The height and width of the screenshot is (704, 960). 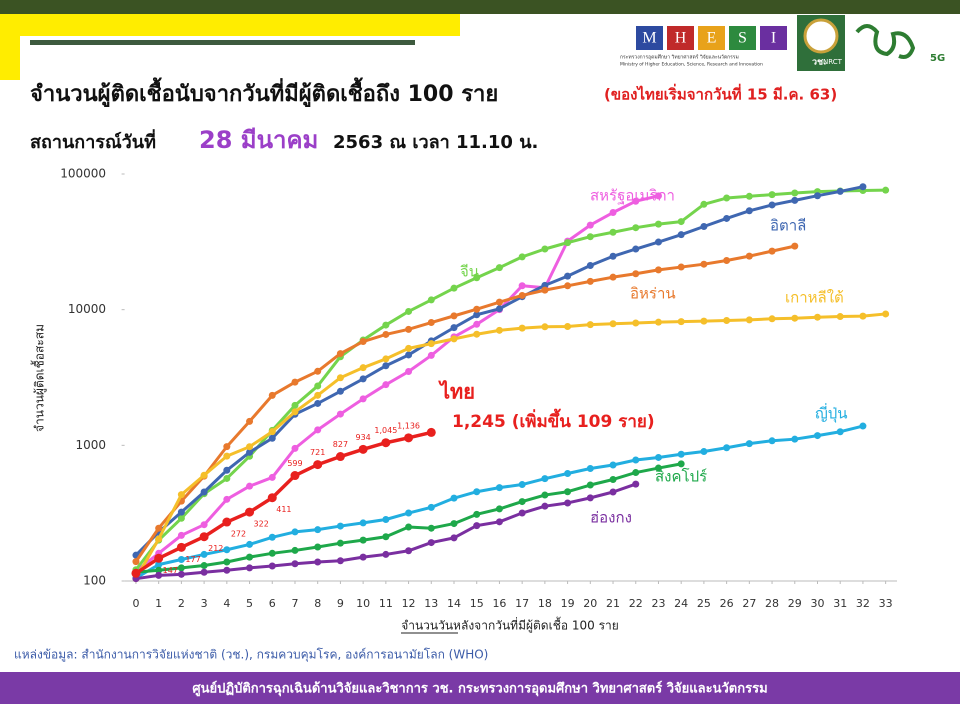 I want to click on logo-letter: E, so click(x=712, y=38).